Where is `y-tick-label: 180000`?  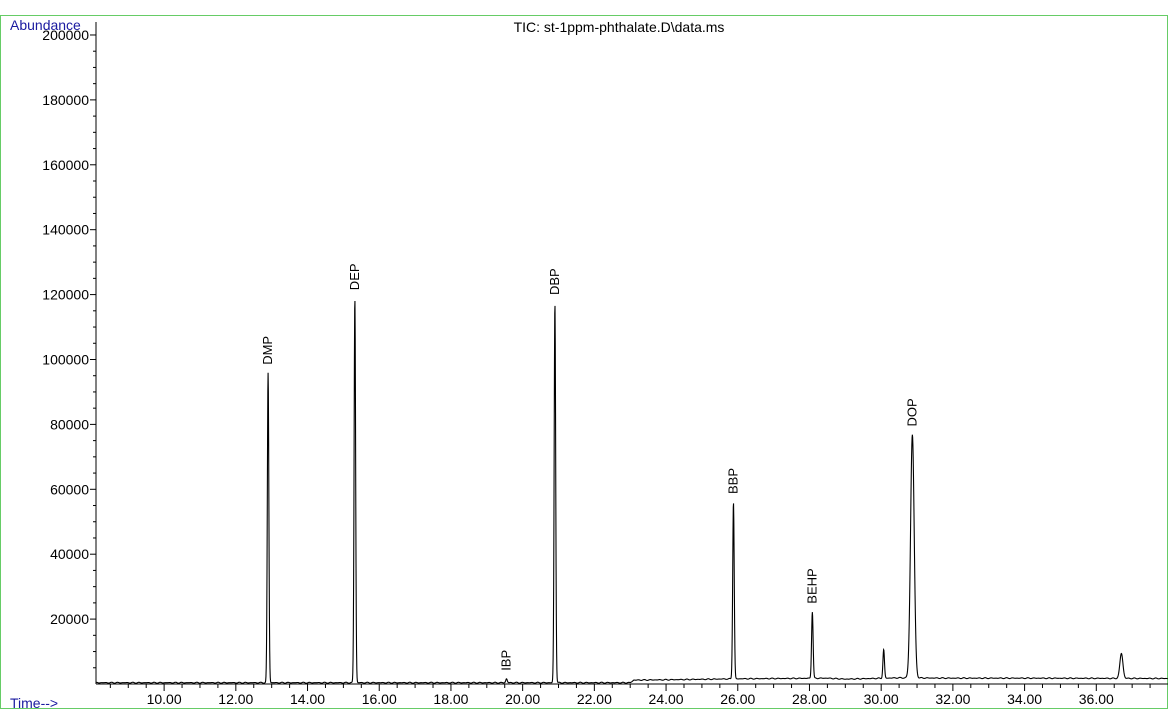 y-tick-label: 180000 is located at coordinates (65, 100).